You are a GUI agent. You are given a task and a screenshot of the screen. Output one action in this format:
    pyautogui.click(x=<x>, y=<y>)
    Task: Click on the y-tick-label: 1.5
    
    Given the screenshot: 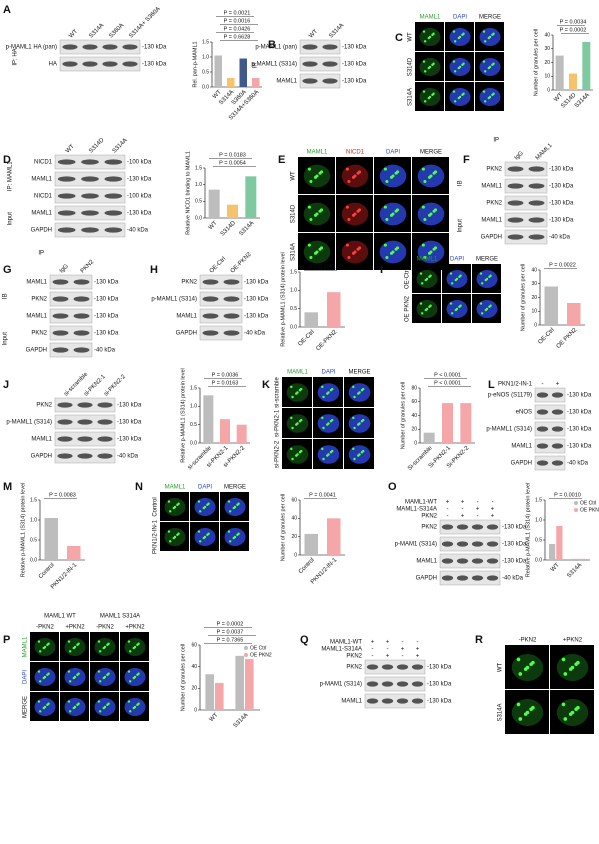 What is the action you would take?
    pyautogui.click(x=193, y=388)
    